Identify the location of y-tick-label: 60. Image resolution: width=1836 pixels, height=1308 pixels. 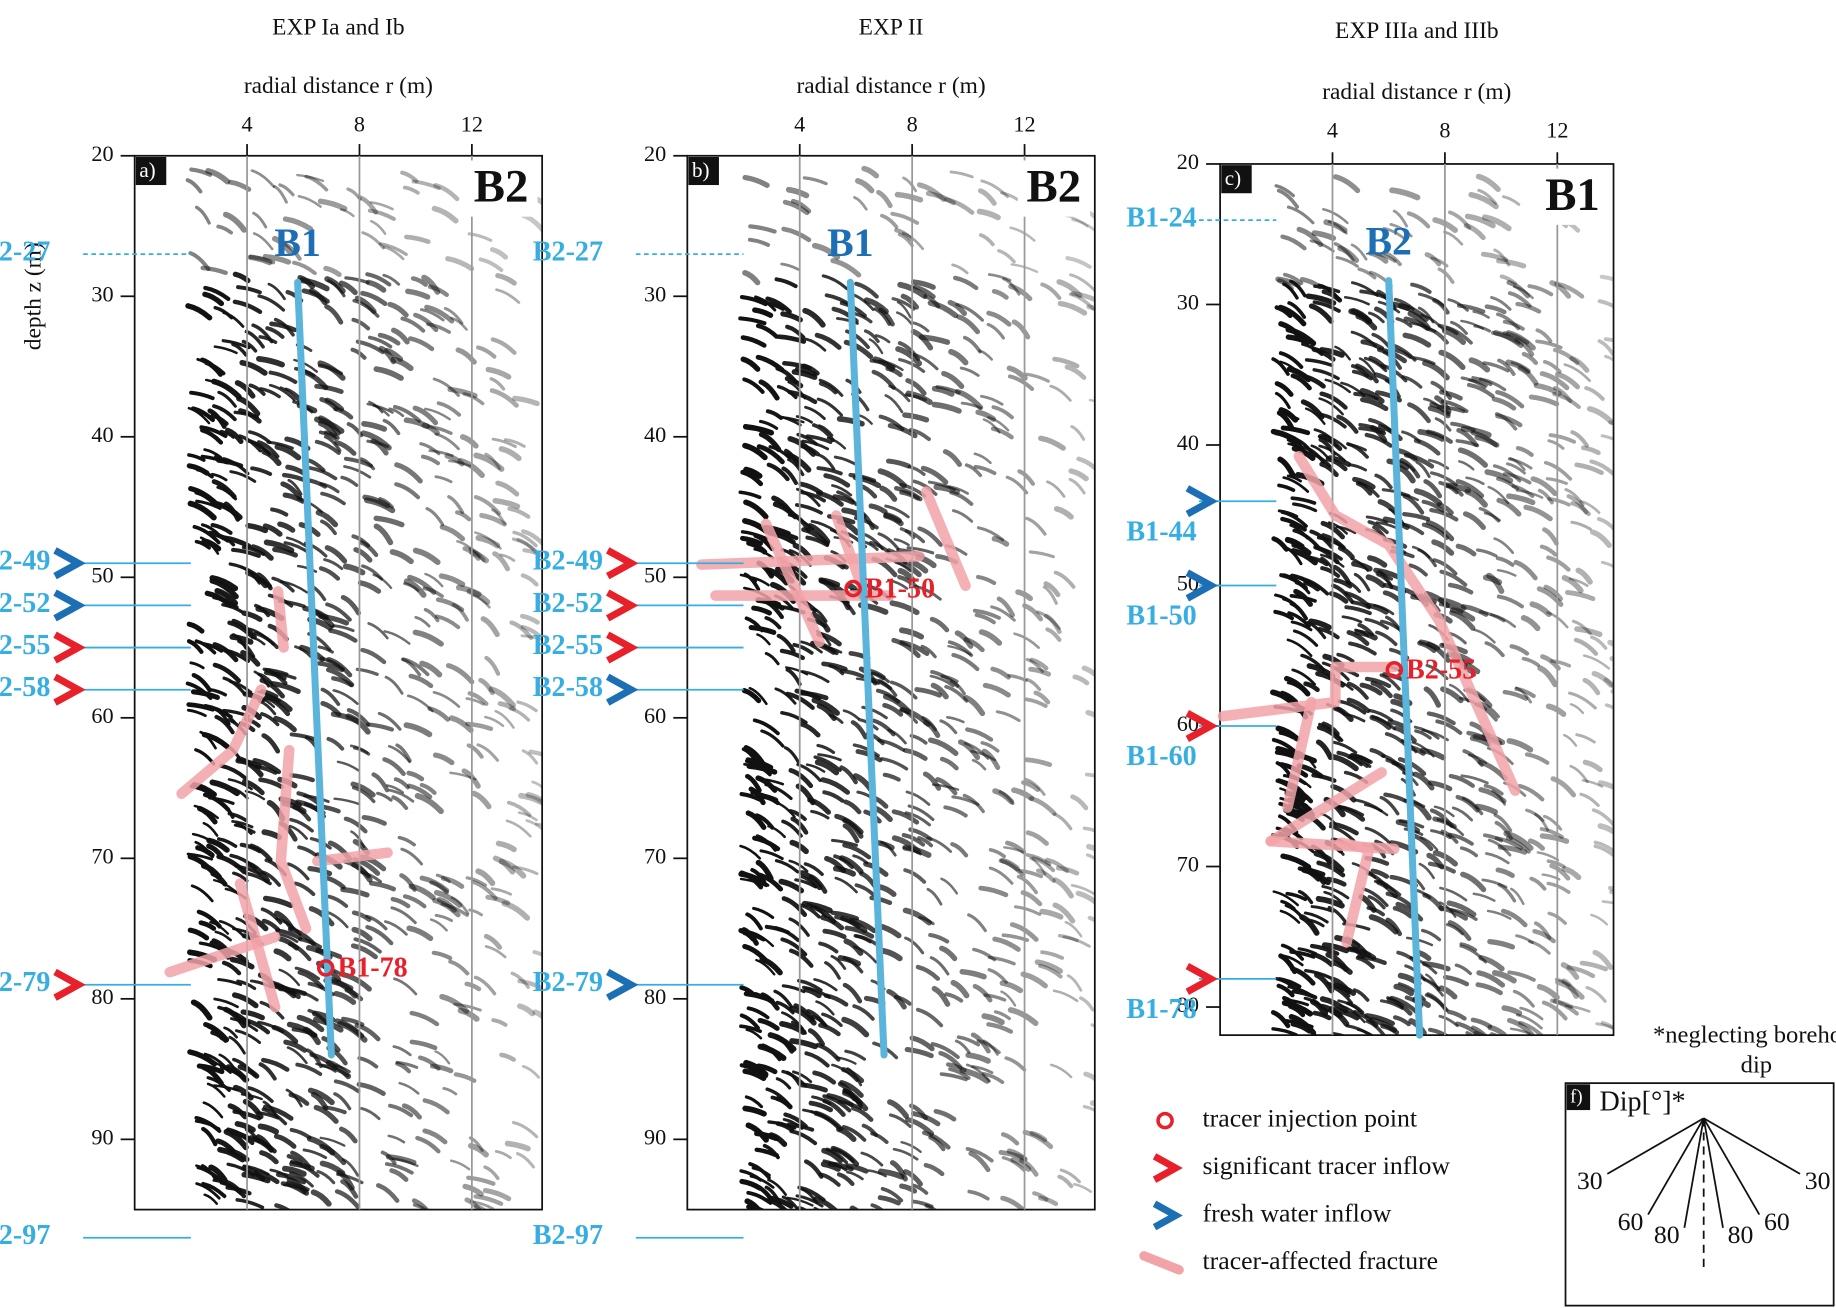
(655, 715).